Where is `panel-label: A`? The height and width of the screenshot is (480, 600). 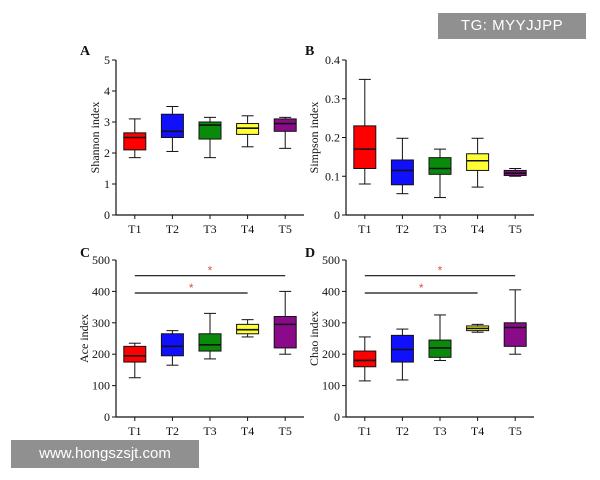
panel-label: A is located at coordinates (85, 51).